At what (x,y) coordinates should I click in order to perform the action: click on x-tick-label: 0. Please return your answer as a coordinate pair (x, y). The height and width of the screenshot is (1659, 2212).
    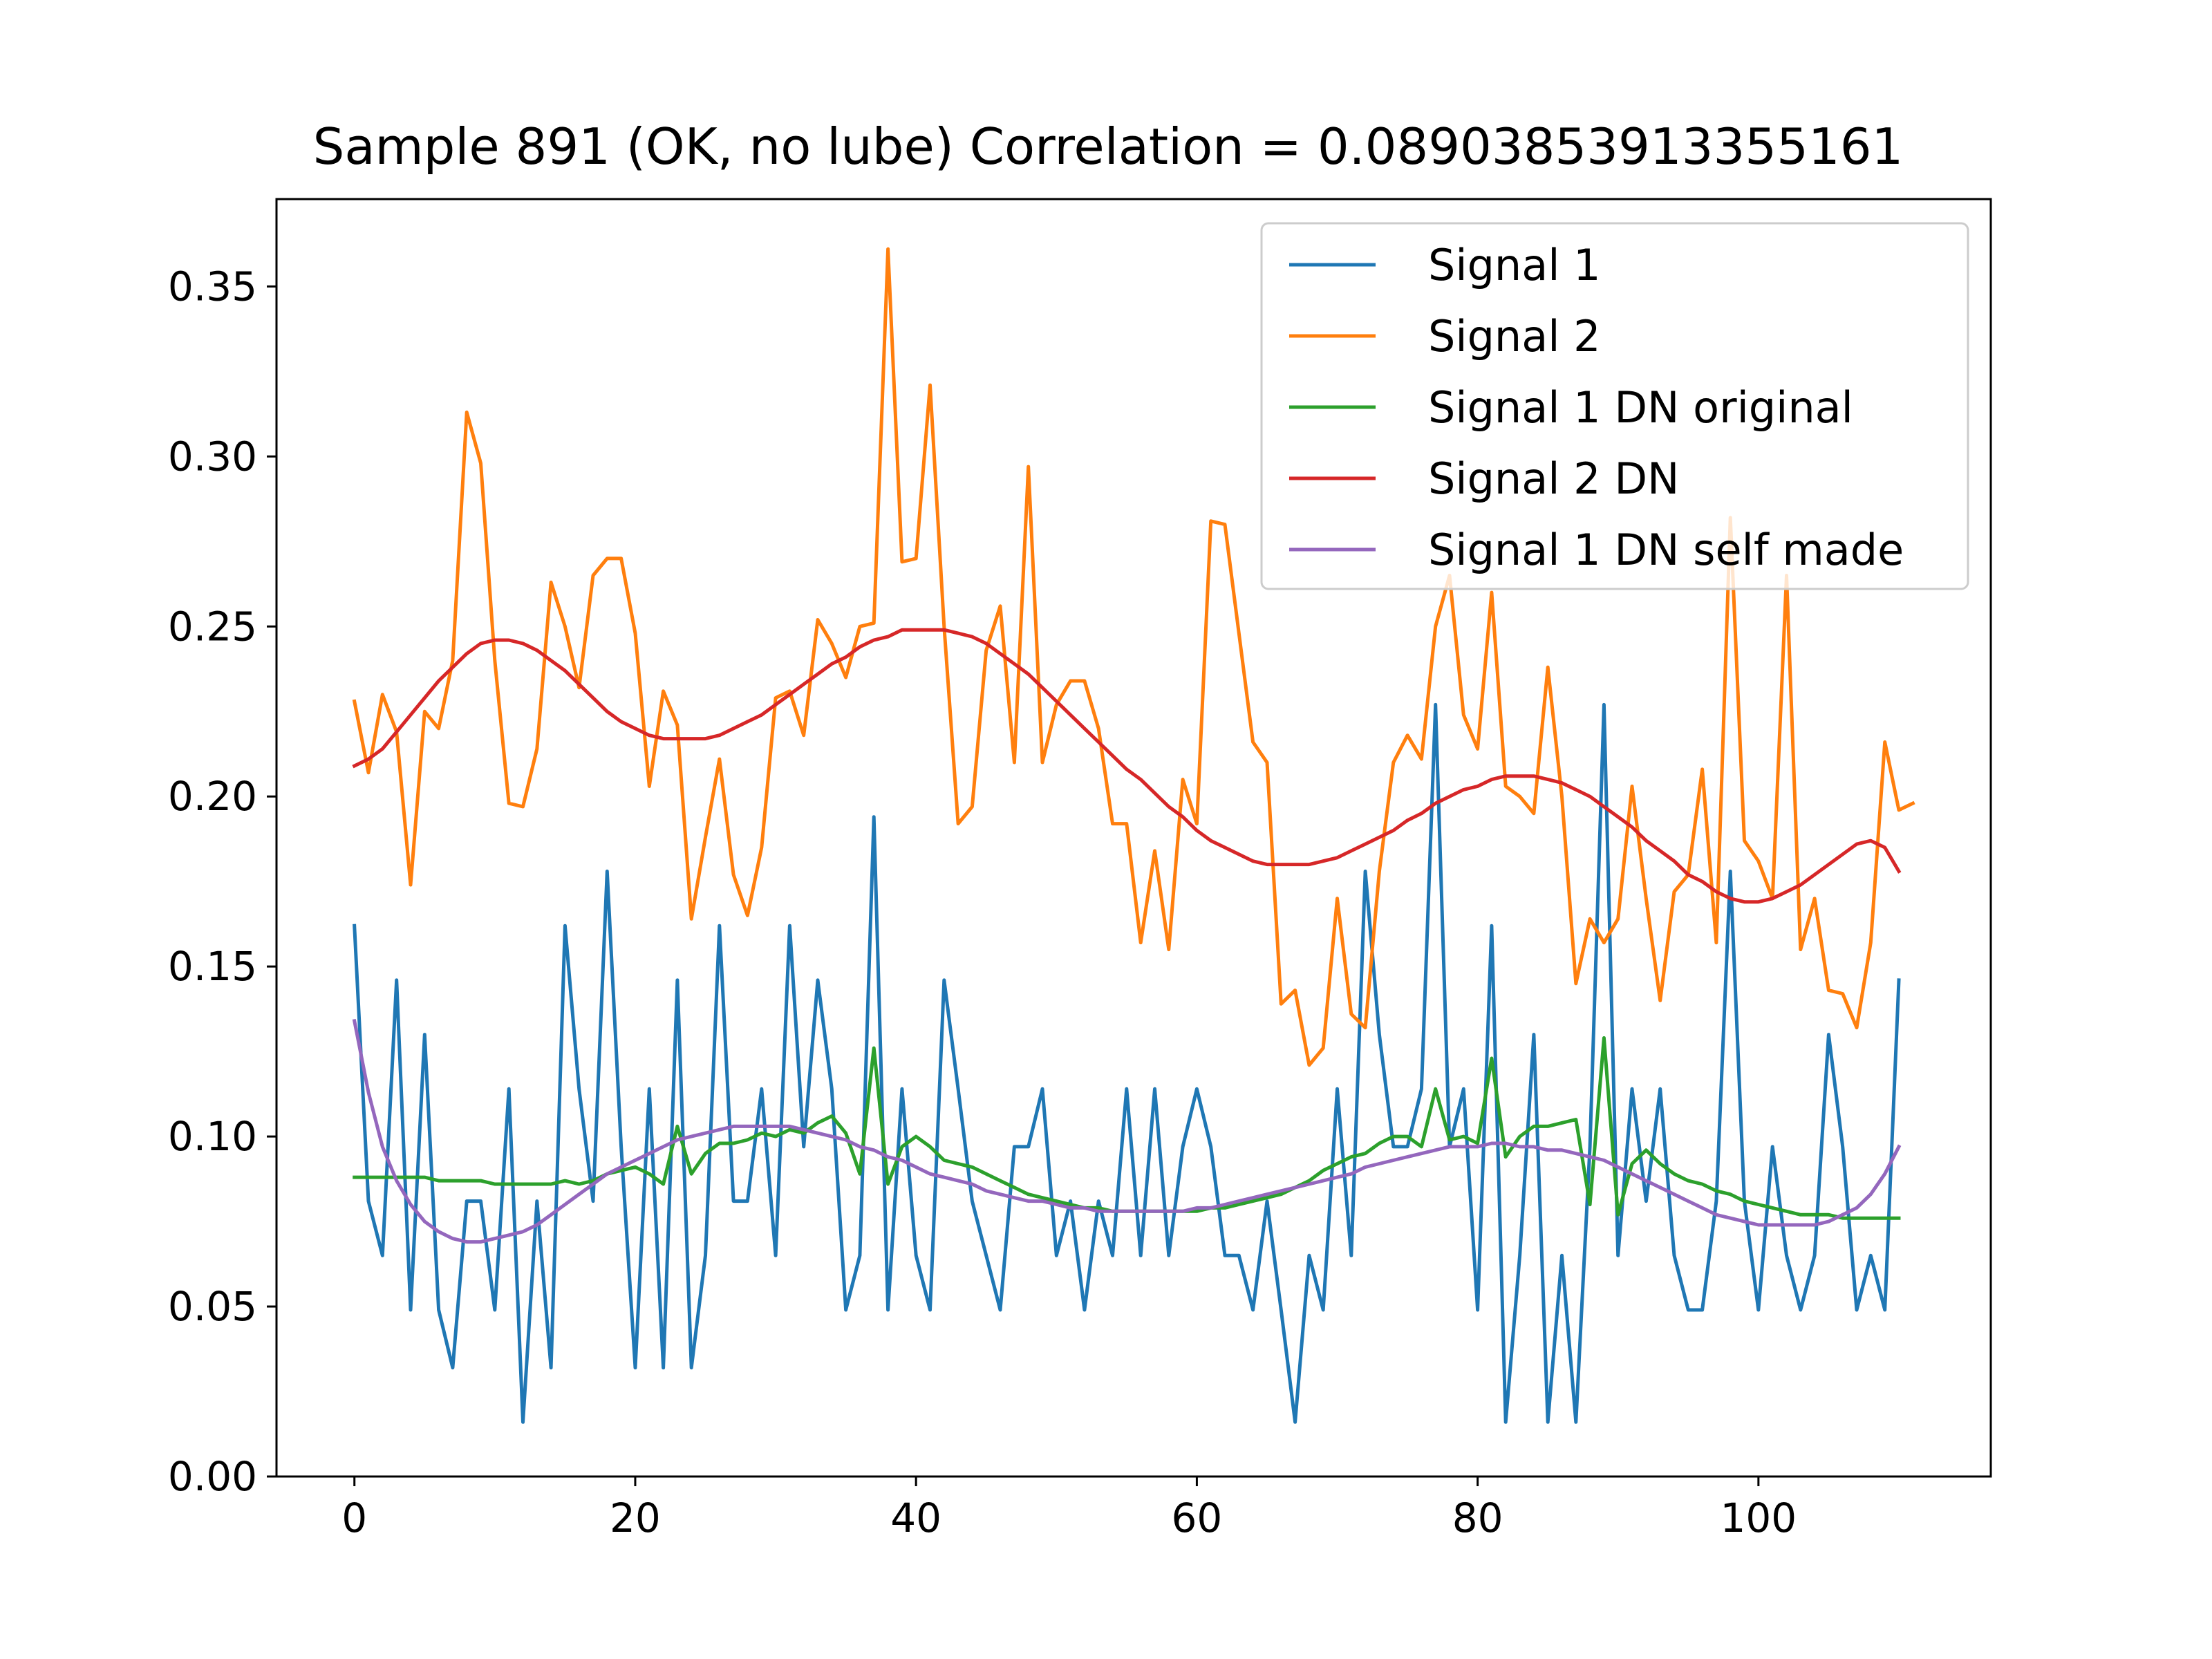
    Looking at the image, I should click on (354, 1517).